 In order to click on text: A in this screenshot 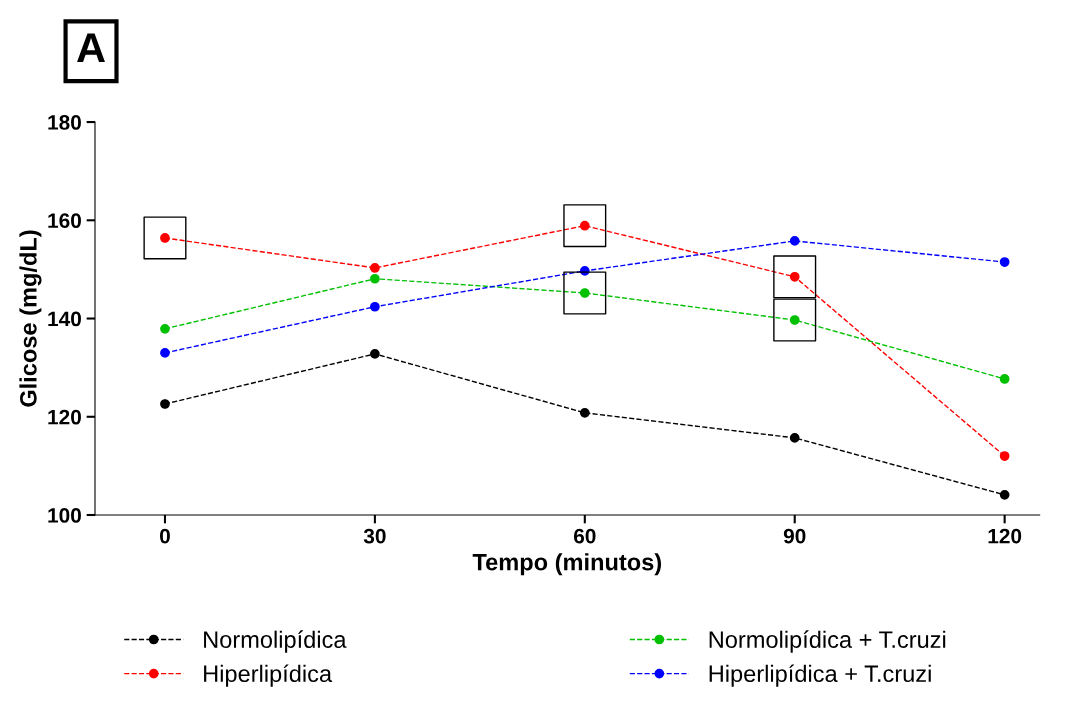, I will do `click(91, 48)`.